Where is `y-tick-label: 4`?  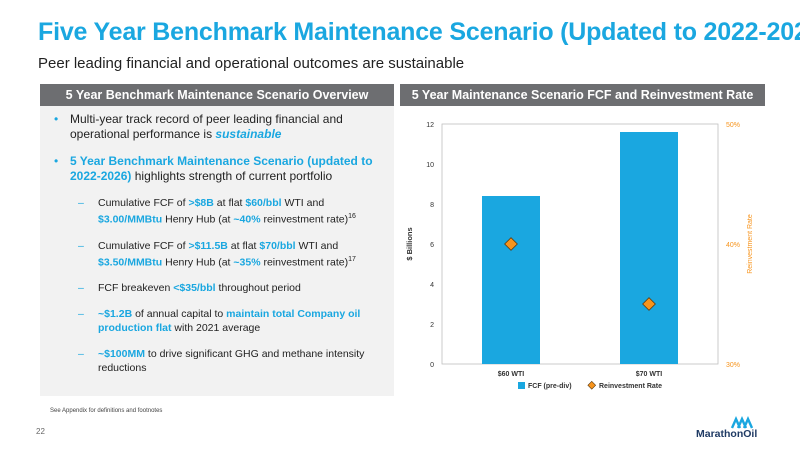 y-tick-label: 4 is located at coordinates (432, 285).